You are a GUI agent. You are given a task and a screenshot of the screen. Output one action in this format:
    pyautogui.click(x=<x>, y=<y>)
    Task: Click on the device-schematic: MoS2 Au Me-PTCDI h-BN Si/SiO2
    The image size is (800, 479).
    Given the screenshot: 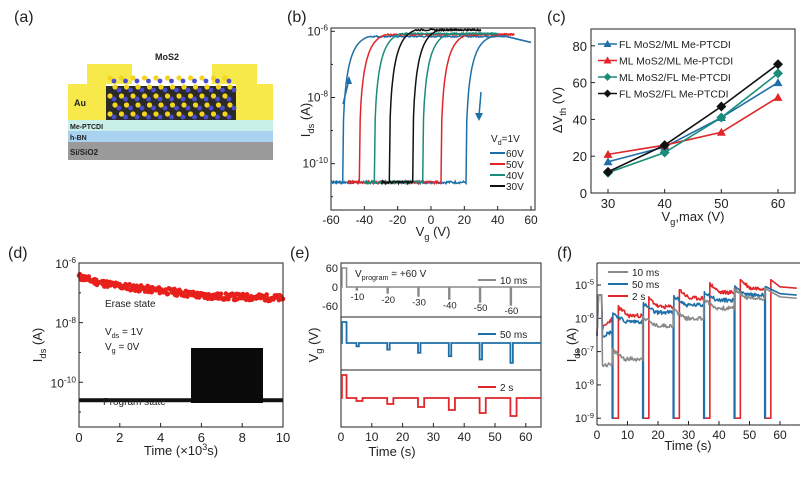 What is the action you would take?
    pyautogui.click(x=170, y=106)
    